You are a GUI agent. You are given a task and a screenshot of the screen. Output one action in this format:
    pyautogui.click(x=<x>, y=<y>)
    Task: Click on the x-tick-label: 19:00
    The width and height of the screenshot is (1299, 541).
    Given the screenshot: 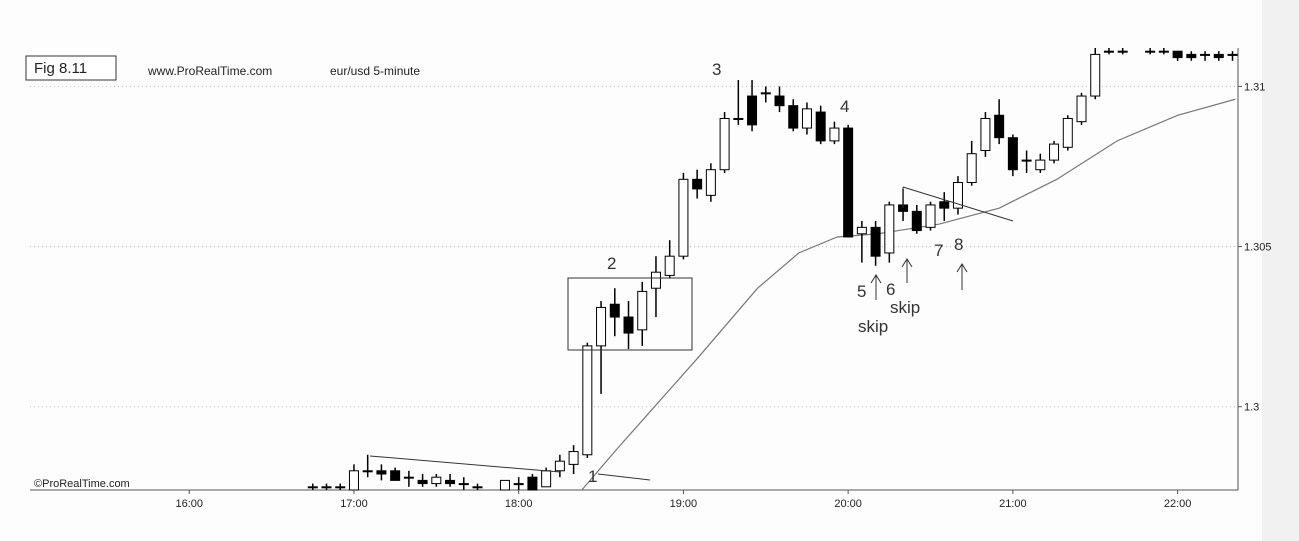 What is the action you would take?
    pyautogui.click(x=684, y=504)
    